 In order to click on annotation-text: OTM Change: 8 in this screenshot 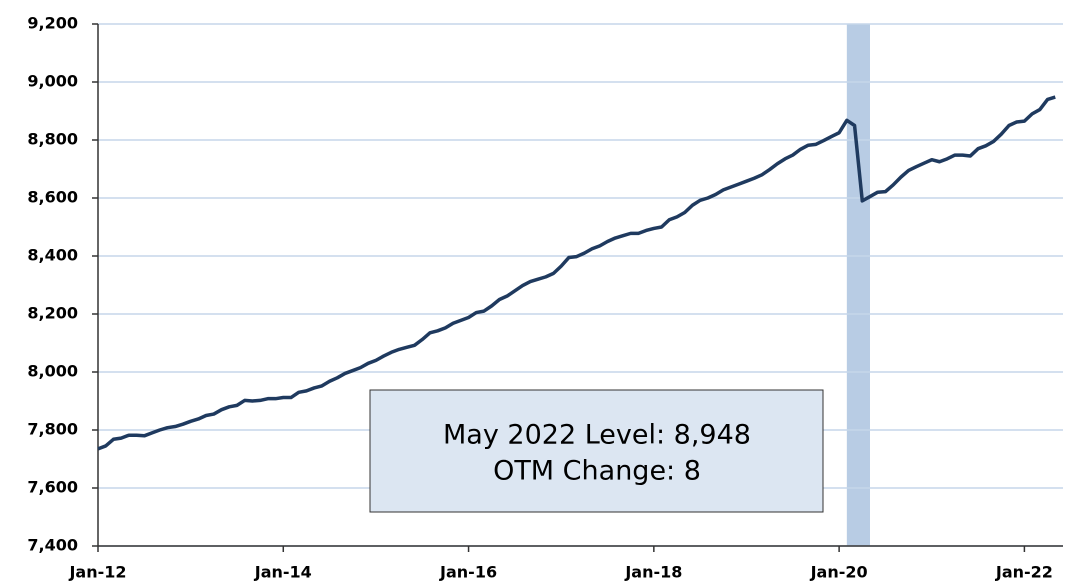, I will do `click(597, 471)`.